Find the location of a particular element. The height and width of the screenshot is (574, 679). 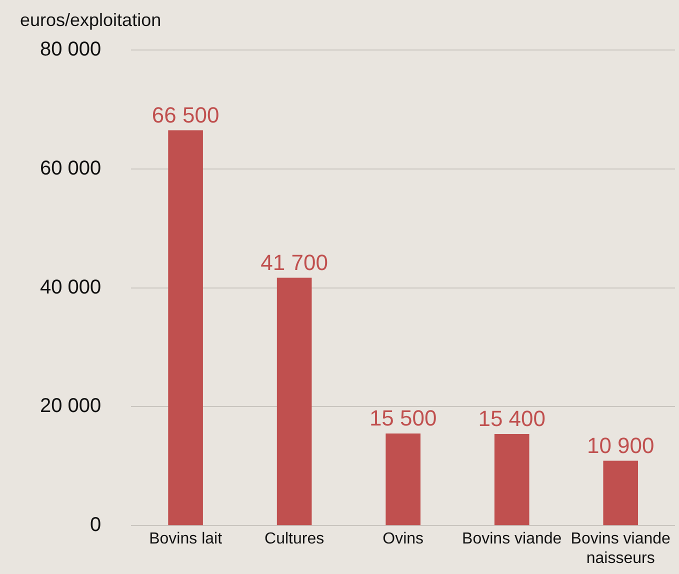

y-tick-label: 0 is located at coordinates (96, 525).